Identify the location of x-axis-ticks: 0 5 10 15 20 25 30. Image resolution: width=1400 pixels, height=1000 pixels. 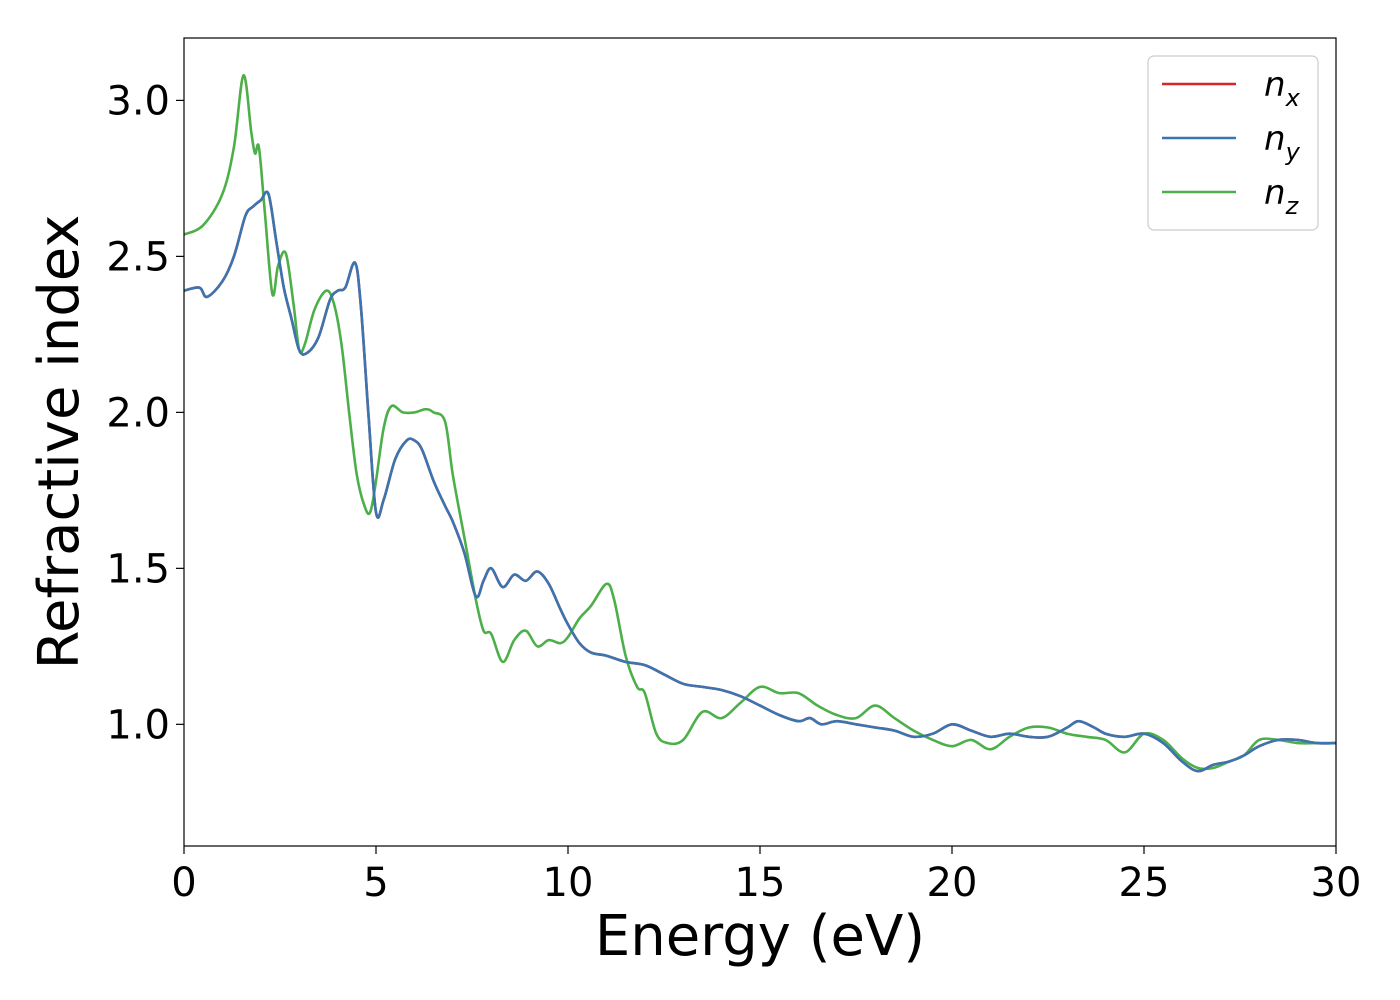
(766, 876).